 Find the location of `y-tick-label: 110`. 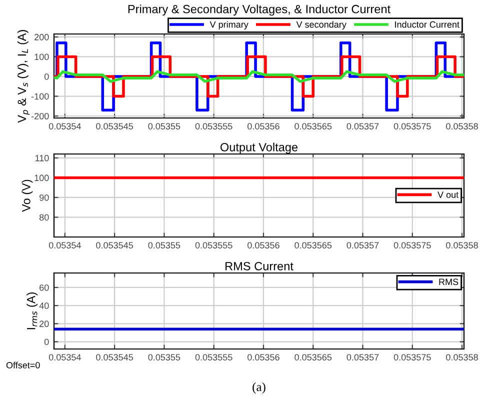

y-tick-label: 110 is located at coordinates (42, 158).